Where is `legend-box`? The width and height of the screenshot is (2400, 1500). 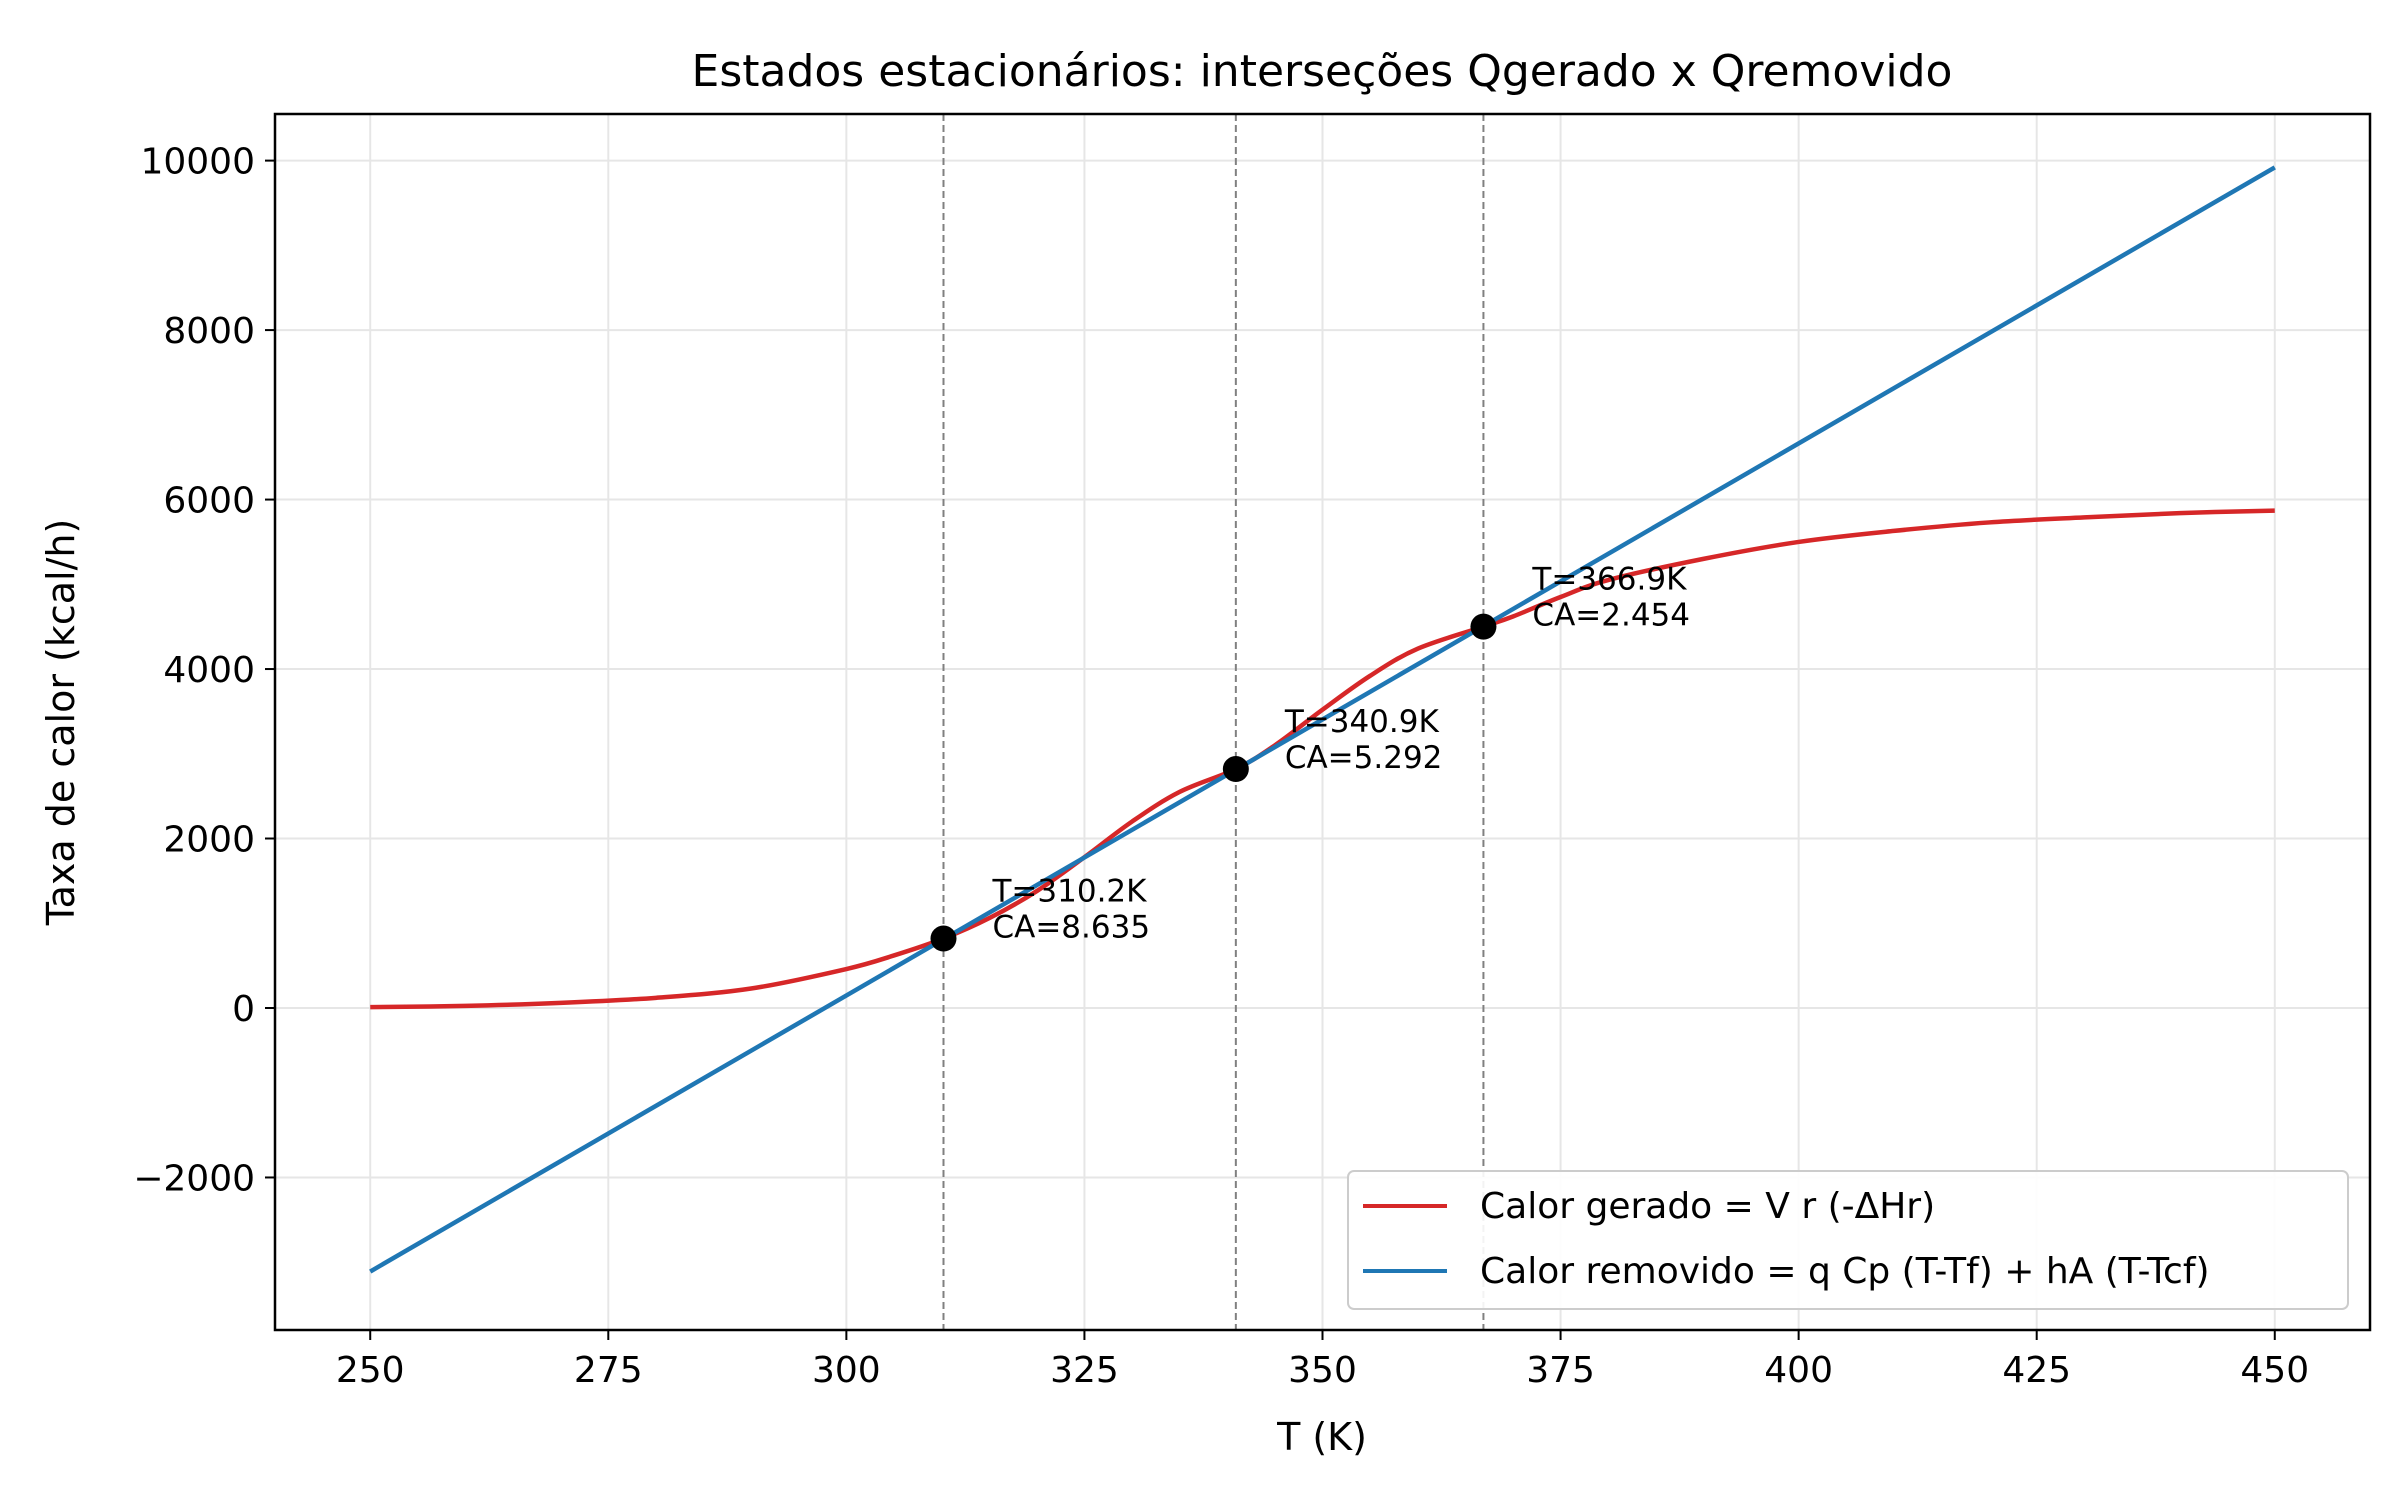
legend-box is located at coordinates (1848, 1240).